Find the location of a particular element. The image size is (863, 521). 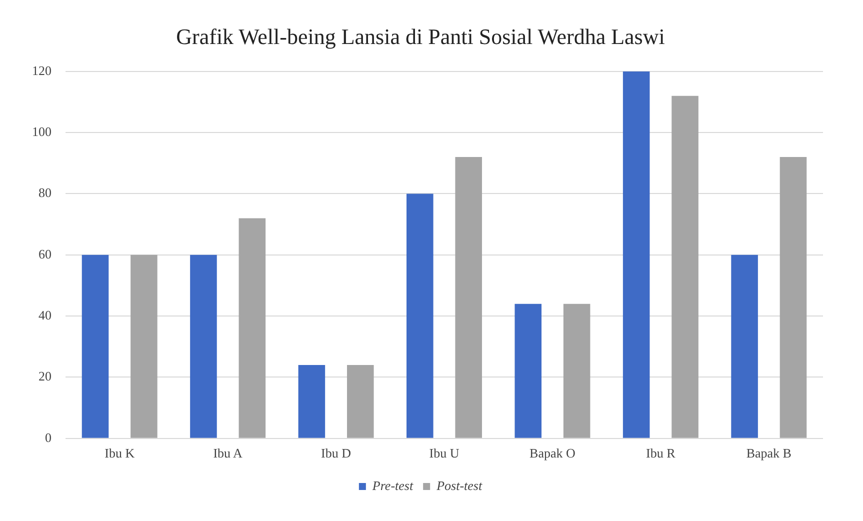

x-tick-label: Ibu K is located at coordinates (120, 453).